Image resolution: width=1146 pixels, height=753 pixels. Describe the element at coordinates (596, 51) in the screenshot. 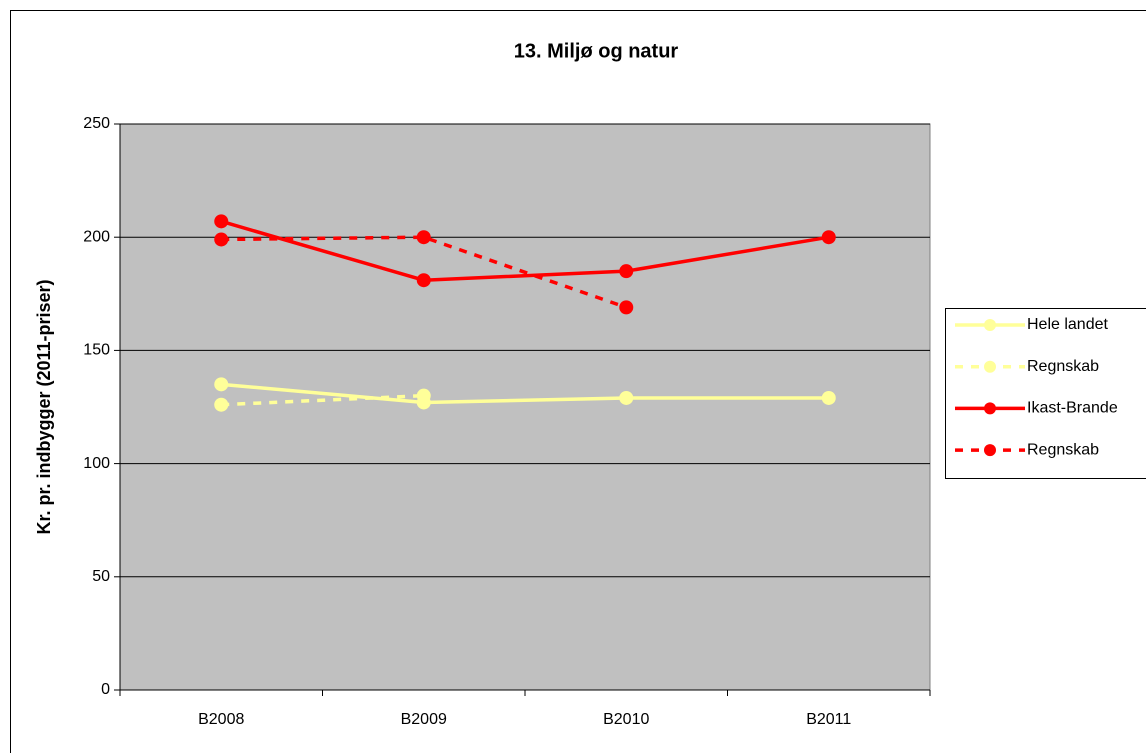

I see `chart-title: 13. Miljø og natur` at that location.